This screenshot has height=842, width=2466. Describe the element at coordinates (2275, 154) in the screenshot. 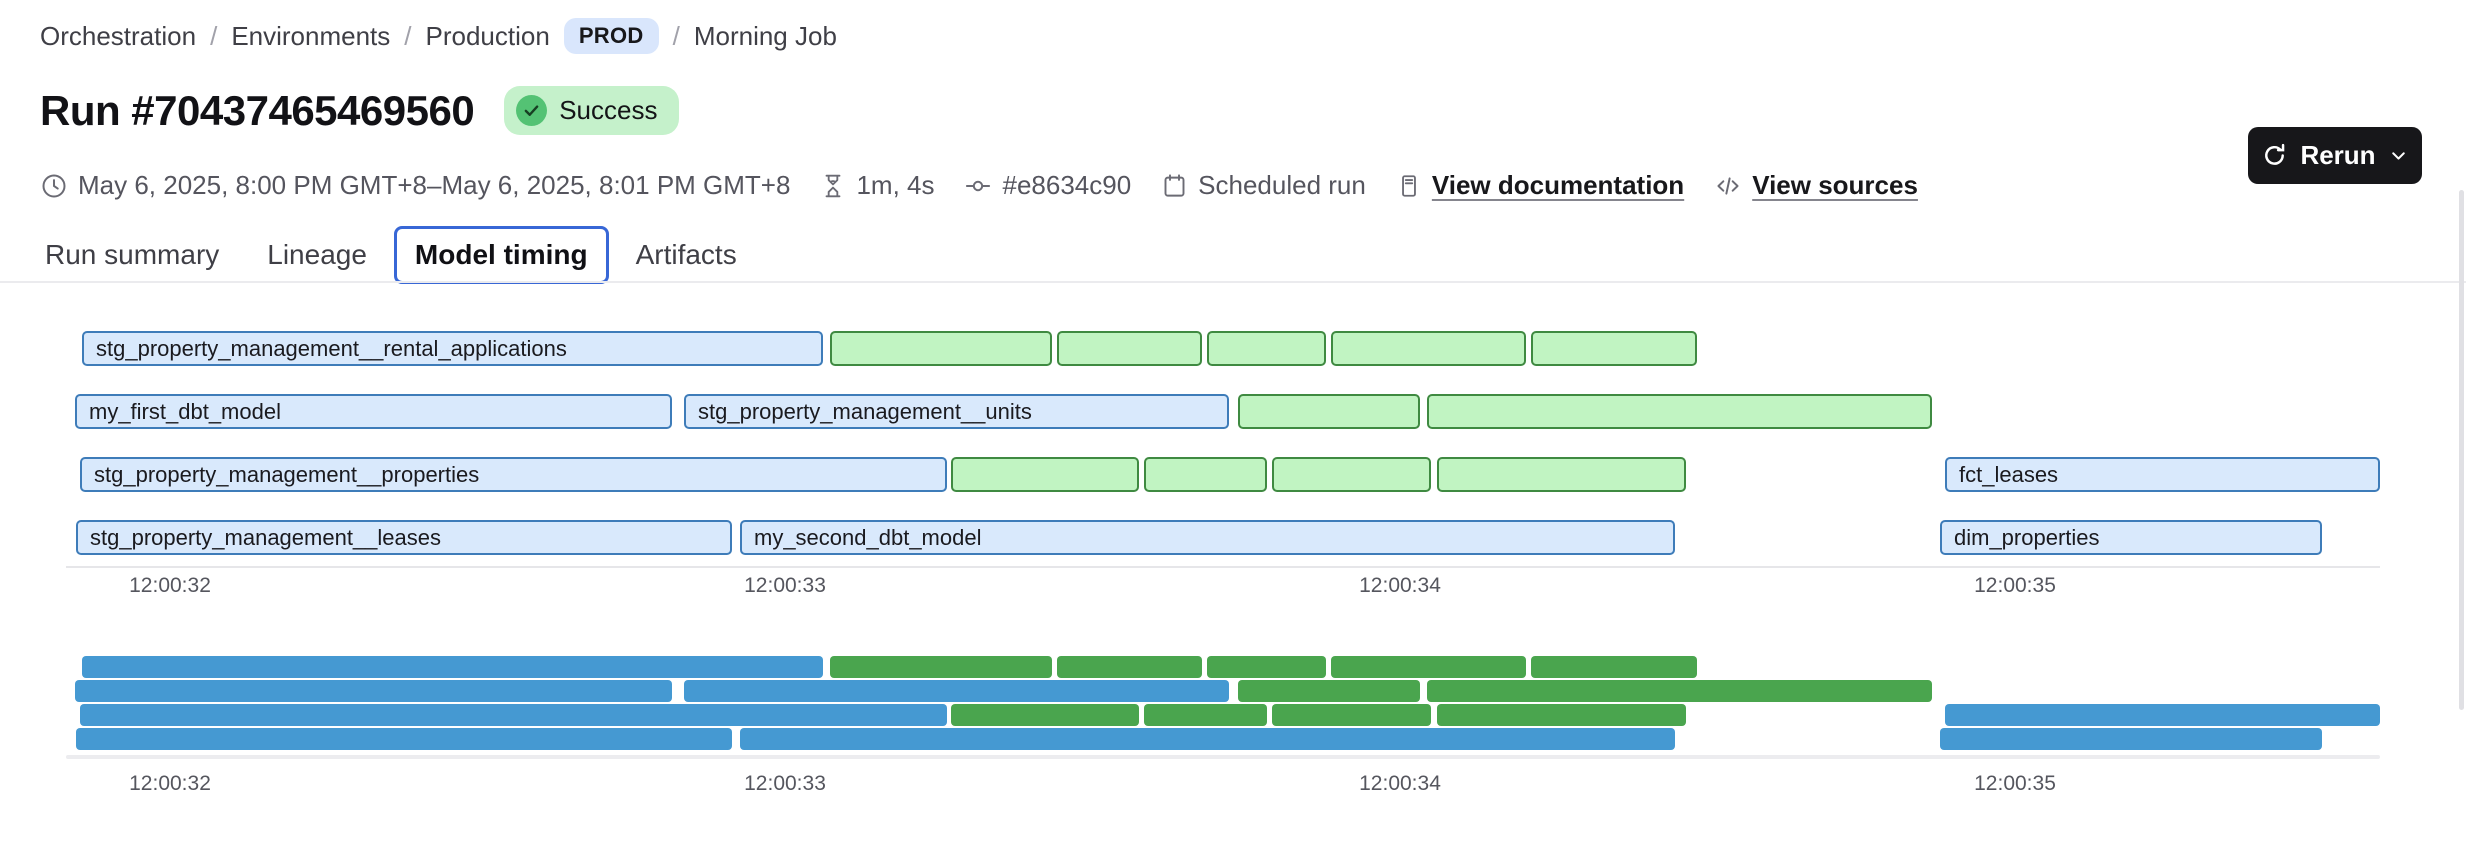

I see `refresh-icon` at that location.